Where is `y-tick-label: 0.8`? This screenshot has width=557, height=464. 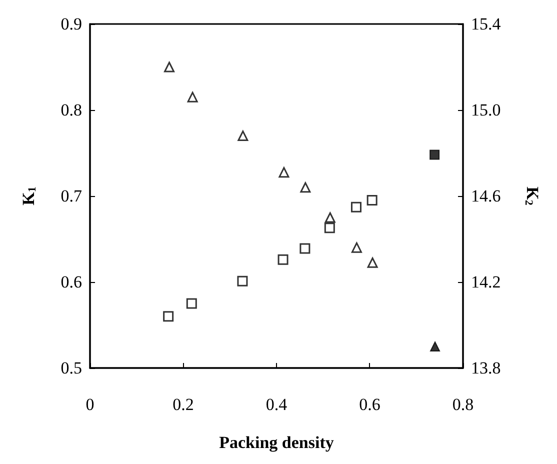 y-tick-label: 0.8 is located at coordinates (71, 110).